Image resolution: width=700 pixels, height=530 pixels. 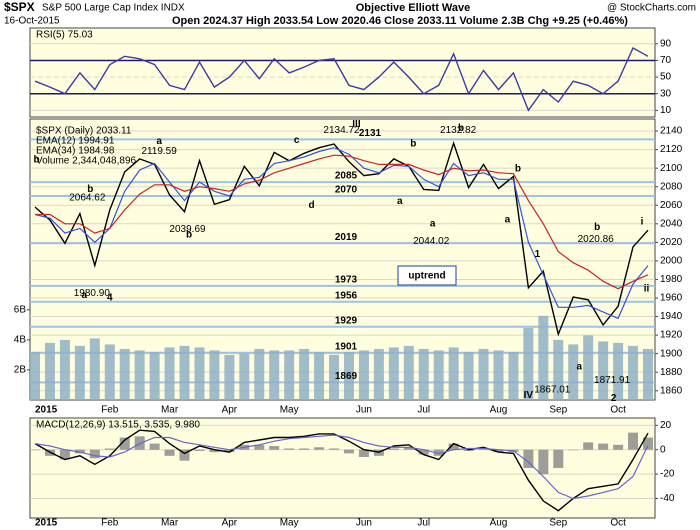 What do you see at coordinates (431, 241) in the screenshot?
I see `price-label: 2044.02` at bounding box center [431, 241].